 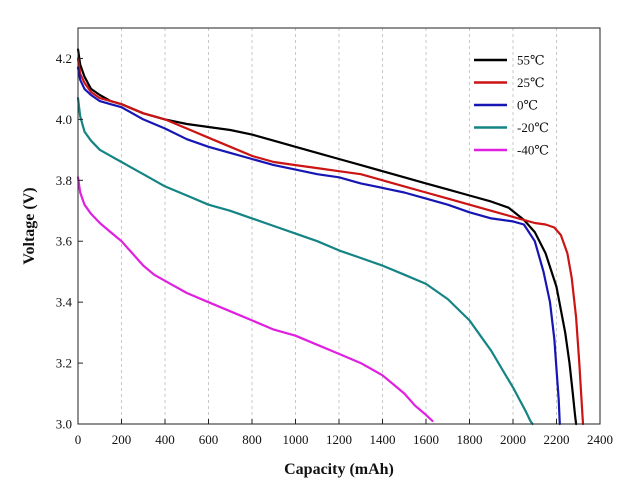 I want to click on legend-label: 55℃, so click(x=531, y=60).